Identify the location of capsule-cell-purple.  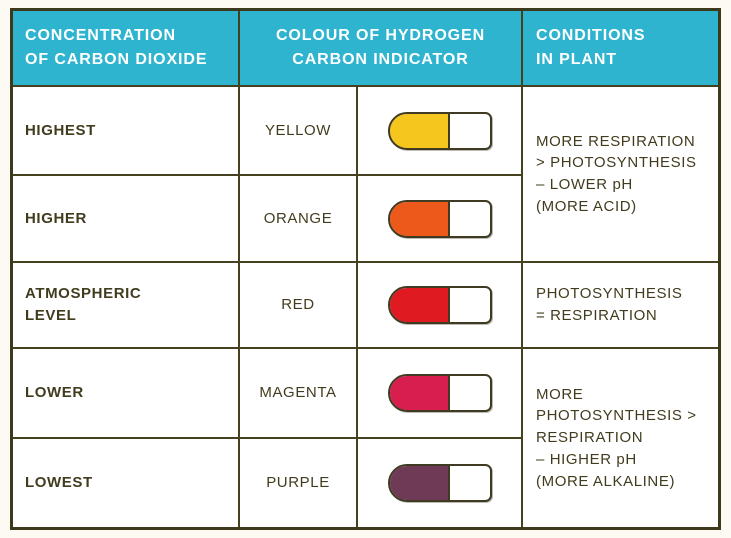
(439, 483).